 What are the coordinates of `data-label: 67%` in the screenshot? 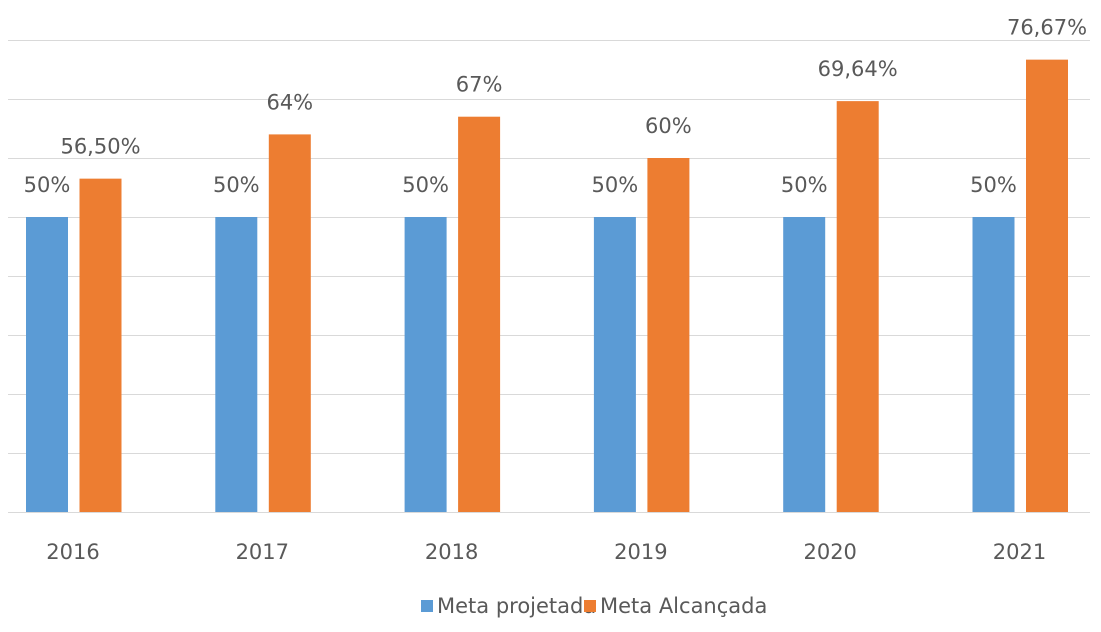 It's located at (479, 85).